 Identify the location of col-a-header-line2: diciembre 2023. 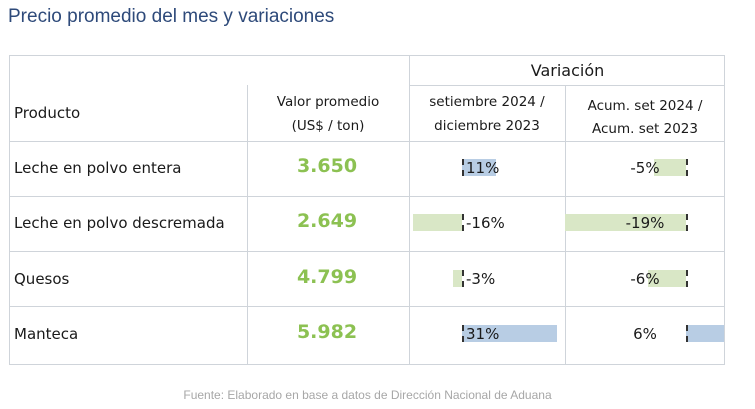
(487, 126).